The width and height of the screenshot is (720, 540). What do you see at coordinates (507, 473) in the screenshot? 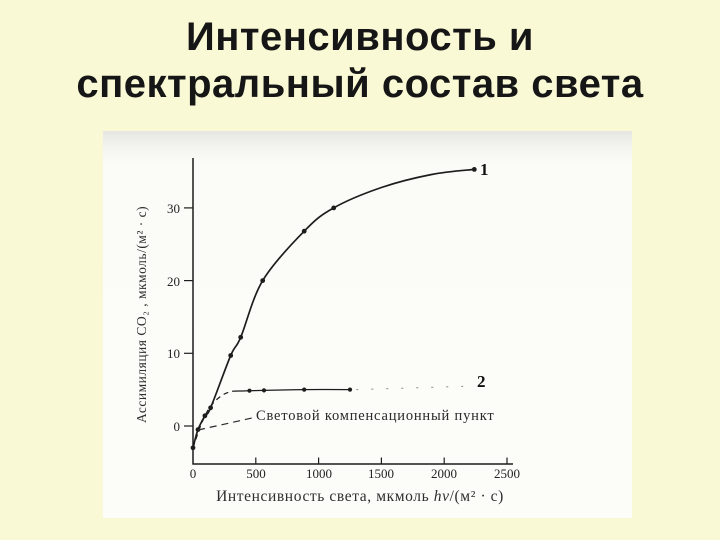
I see `x-tick-2500: 2500` at bounding box center [507, 473].